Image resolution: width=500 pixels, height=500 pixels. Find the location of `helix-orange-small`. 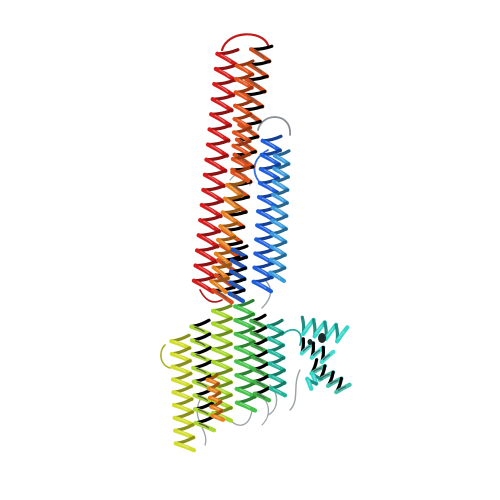

helix-orange-small is located at coordinates (215, 397).